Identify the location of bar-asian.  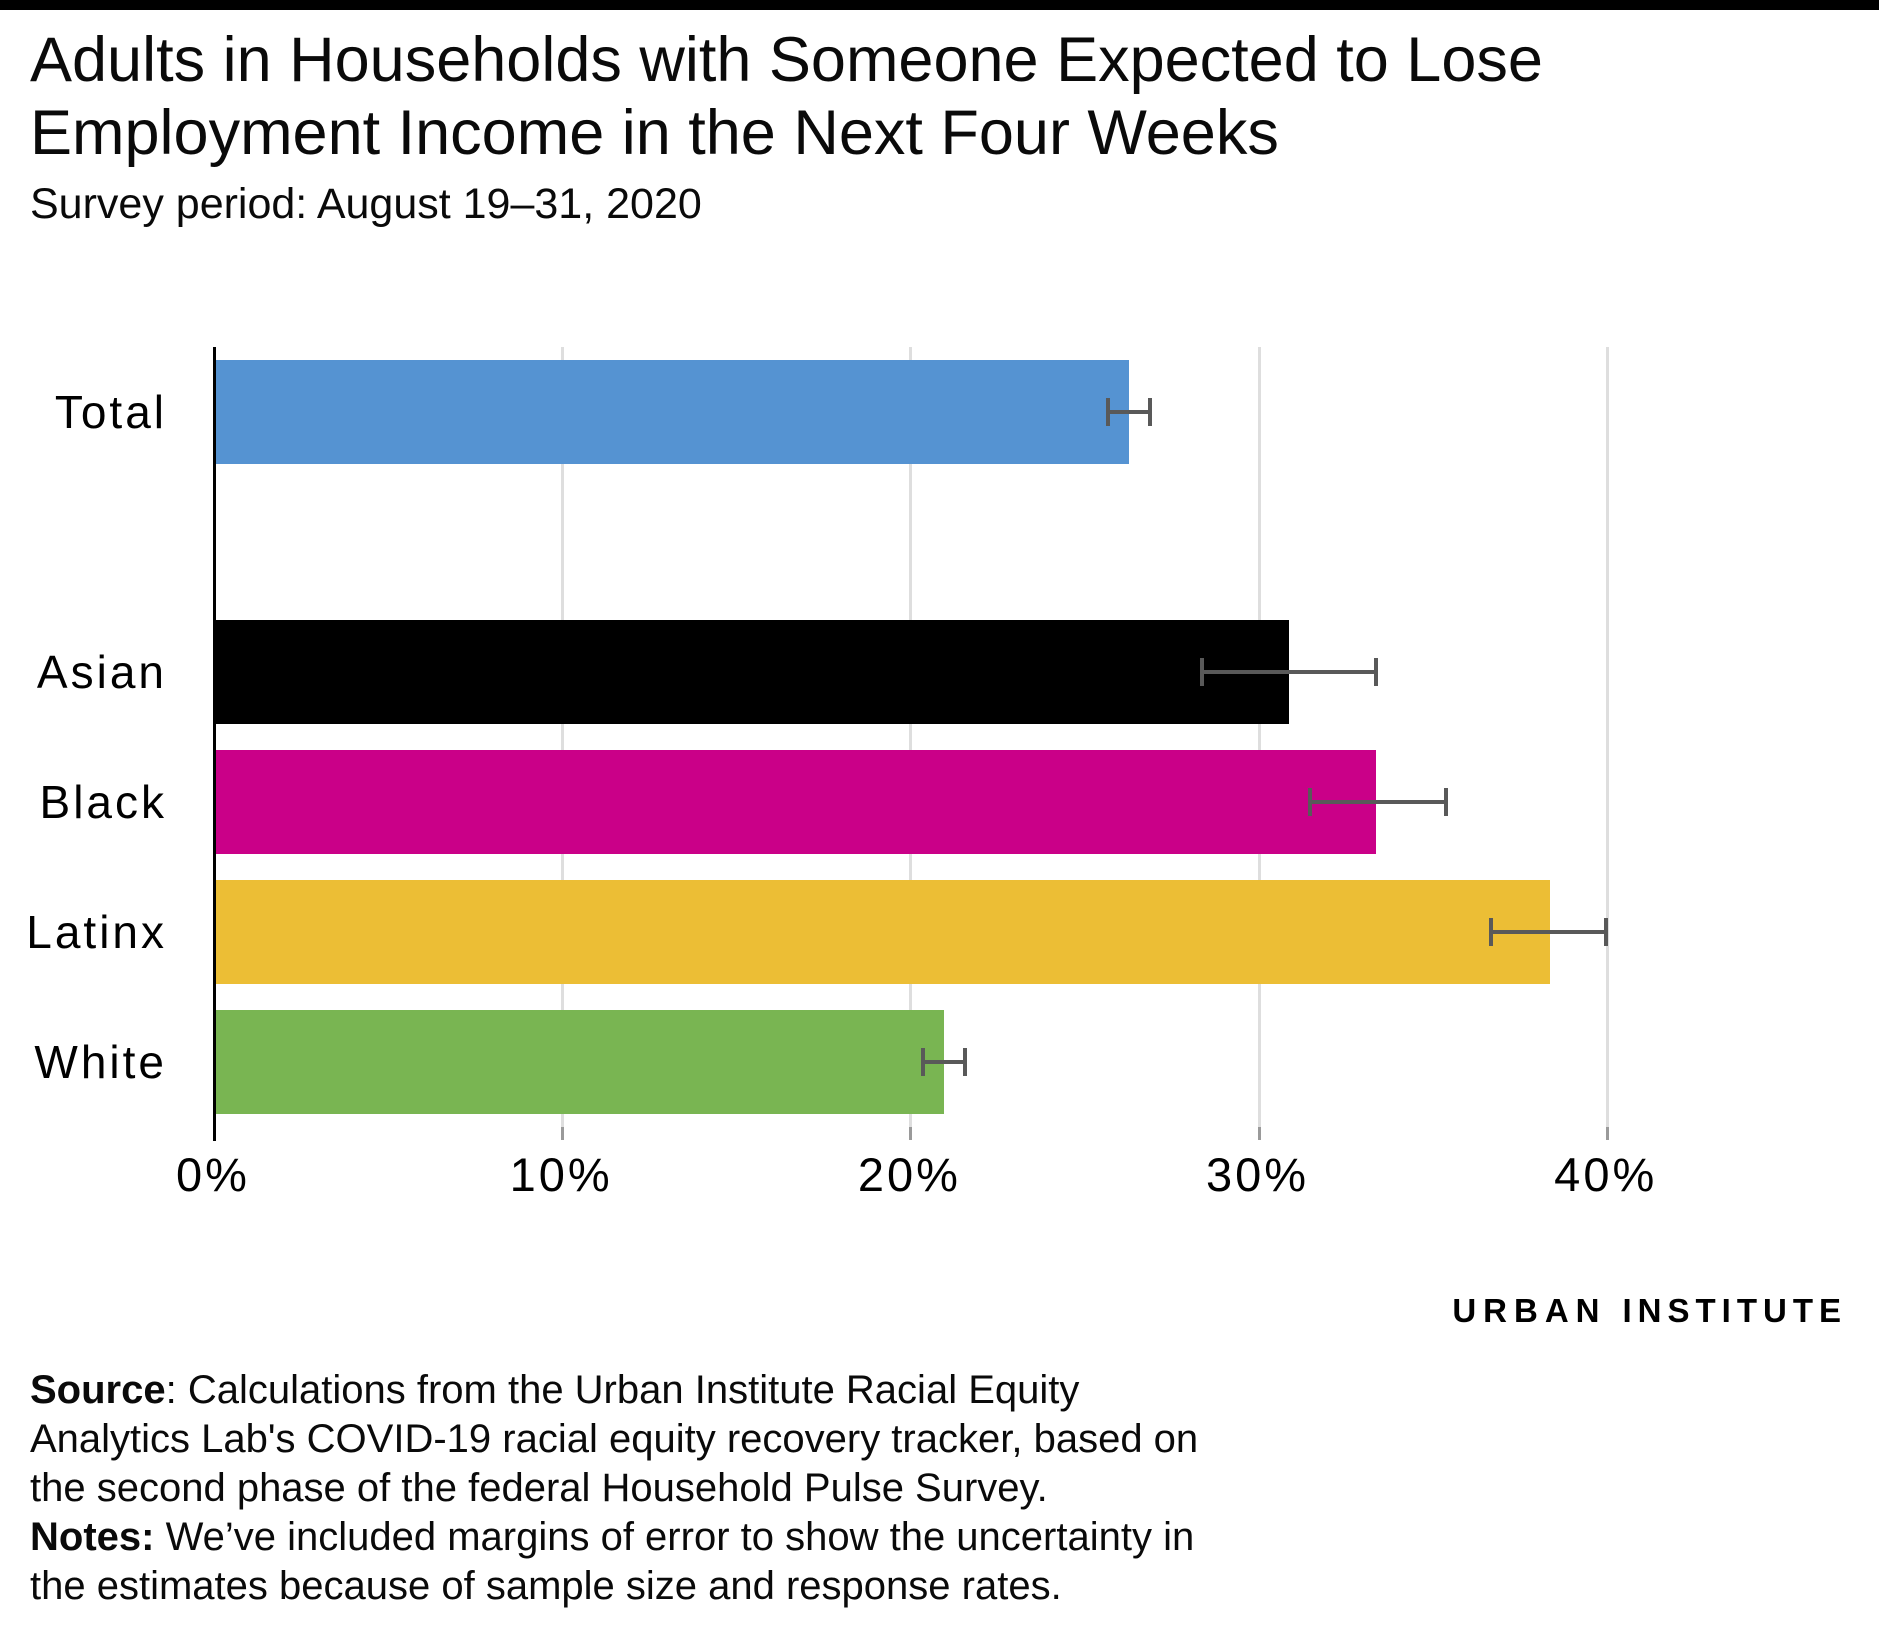
(751, 672).